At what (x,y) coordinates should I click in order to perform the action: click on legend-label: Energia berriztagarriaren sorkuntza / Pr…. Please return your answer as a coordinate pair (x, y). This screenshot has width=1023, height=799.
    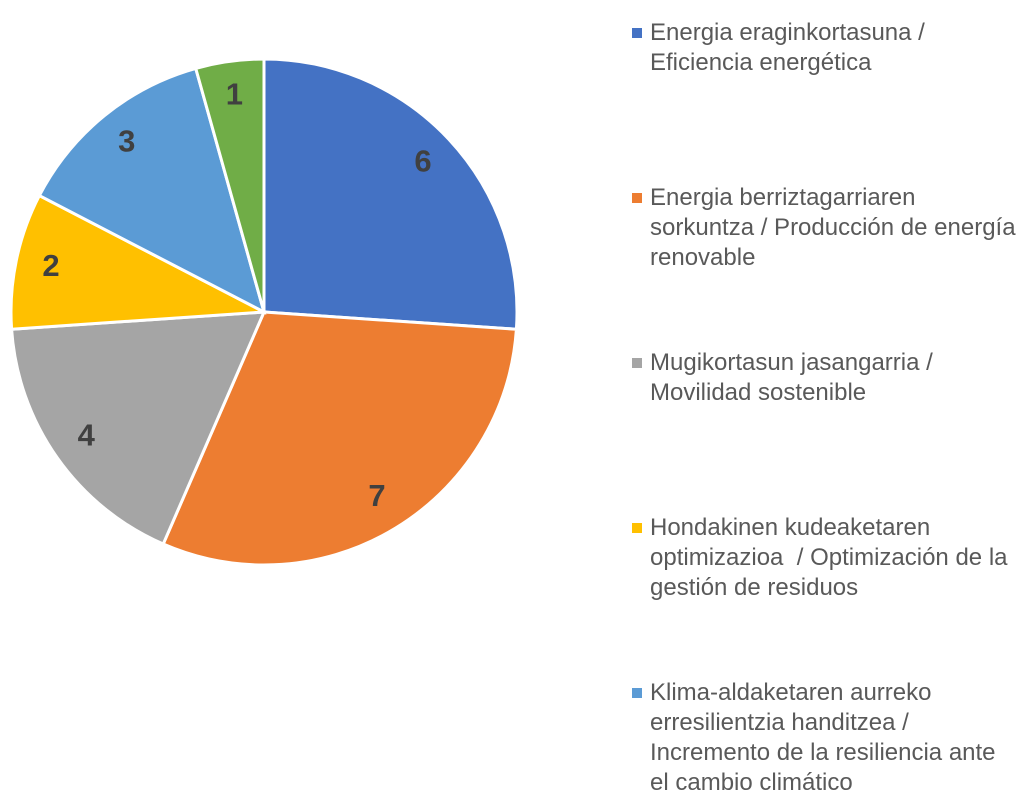
    Looking at the image, I should click on (836, 227).